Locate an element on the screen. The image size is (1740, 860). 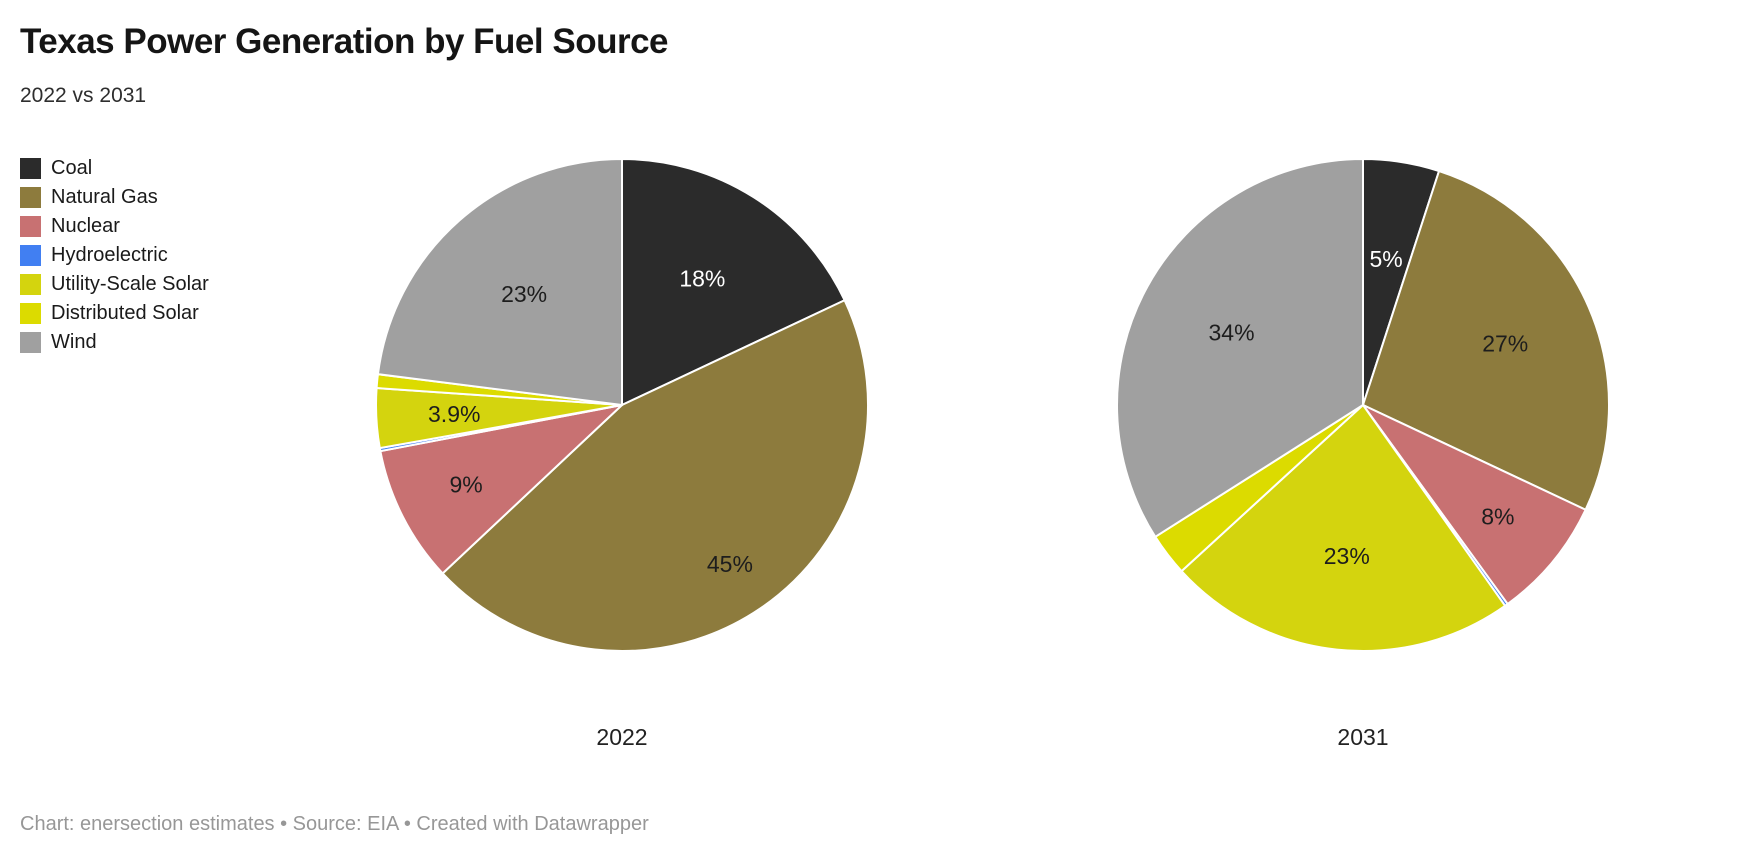
legend-label: Nuclear is located at coordinates (85, 225).